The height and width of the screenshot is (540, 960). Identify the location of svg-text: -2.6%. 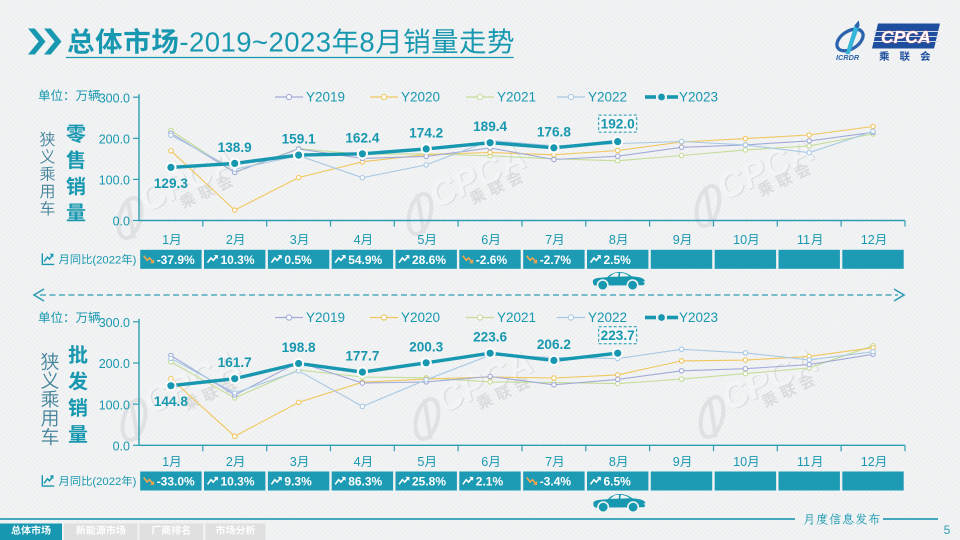
(492, 260).